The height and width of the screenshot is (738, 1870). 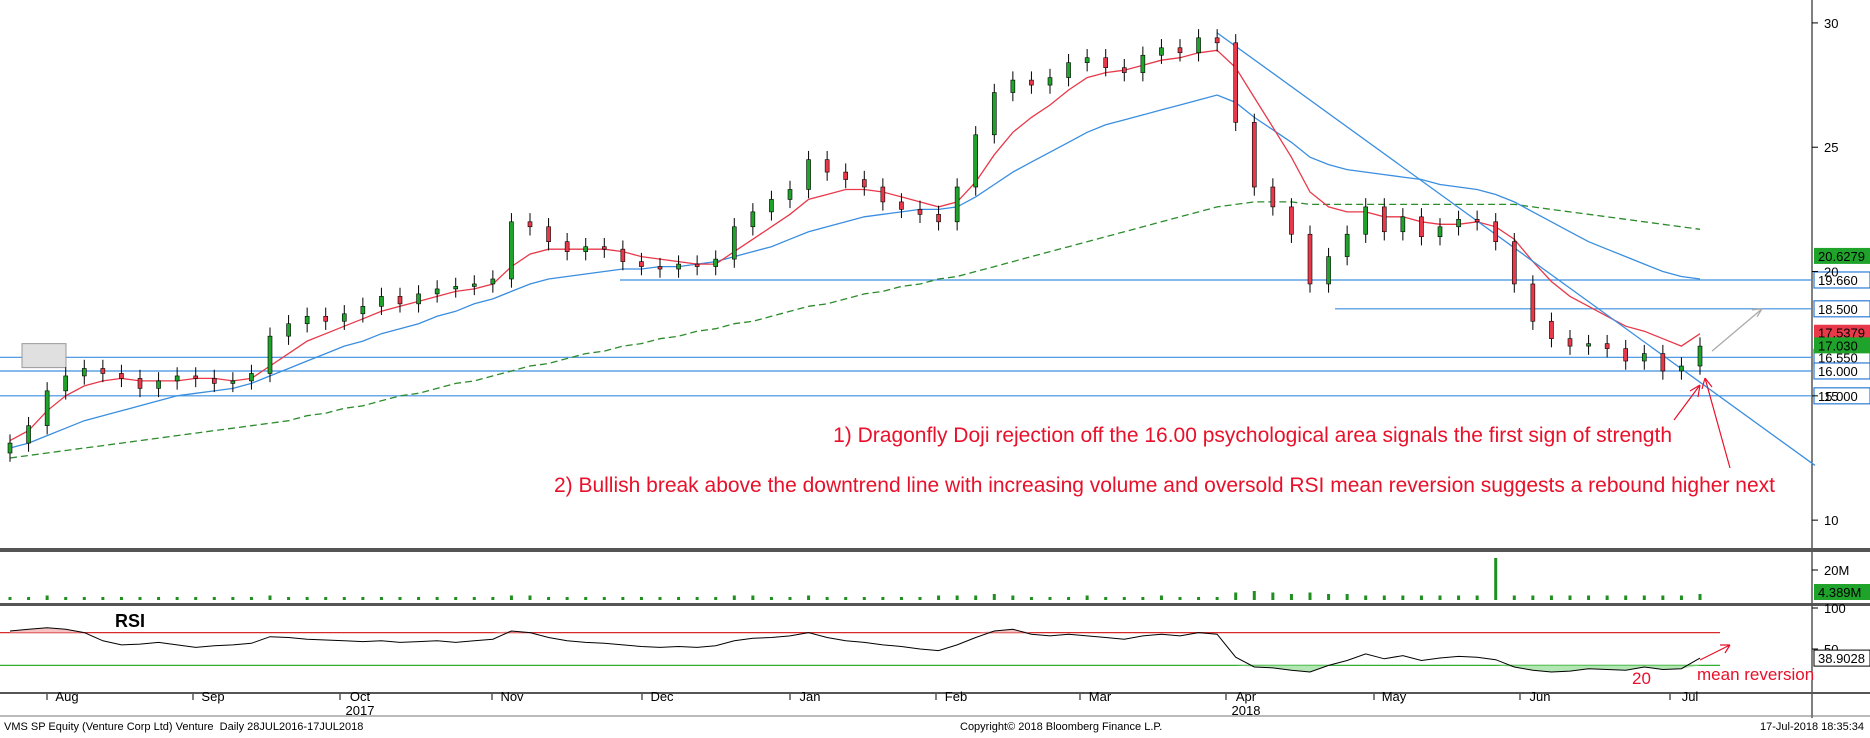 What do you see at coordinates (1838, 345) in the screenshot?
I see `price-tag-label: 17.030` at bounding box center [1838, 345].